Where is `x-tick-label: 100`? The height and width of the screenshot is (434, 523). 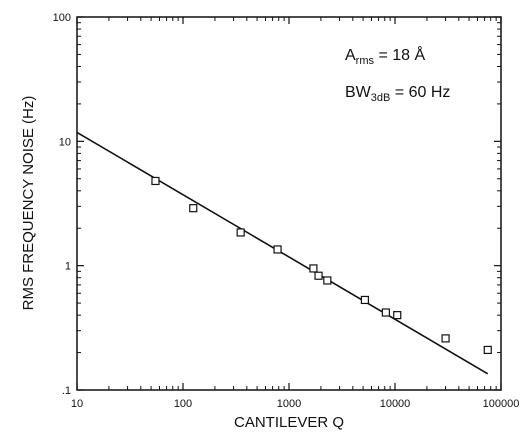 x-tick-label: 100 is located at coordinates (183, 404).